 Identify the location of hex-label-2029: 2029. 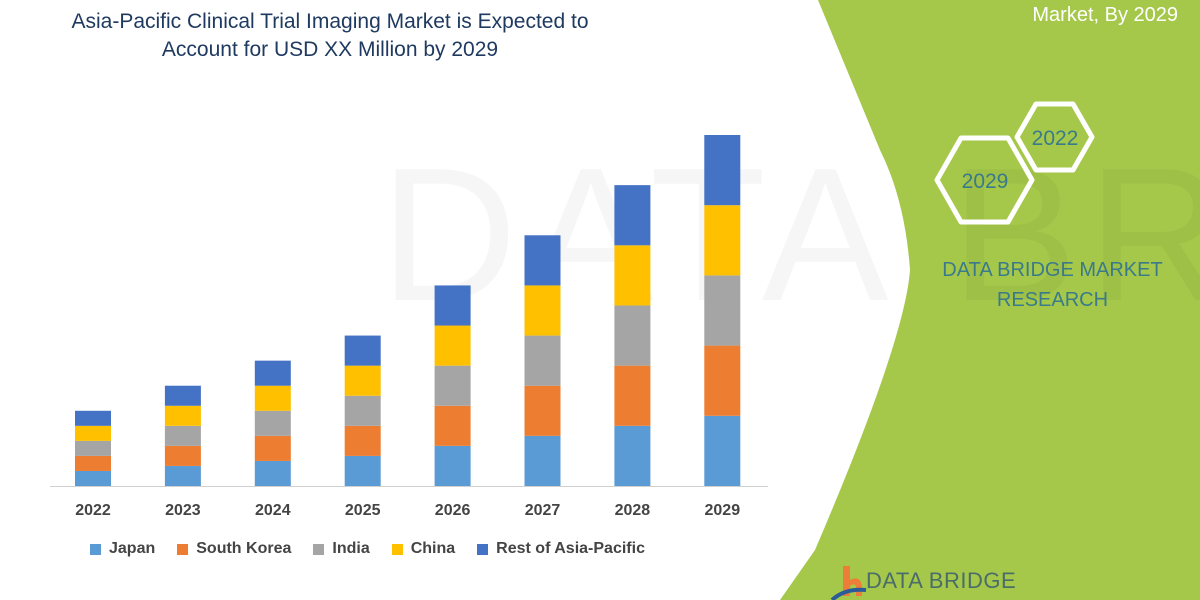
(985, 181).